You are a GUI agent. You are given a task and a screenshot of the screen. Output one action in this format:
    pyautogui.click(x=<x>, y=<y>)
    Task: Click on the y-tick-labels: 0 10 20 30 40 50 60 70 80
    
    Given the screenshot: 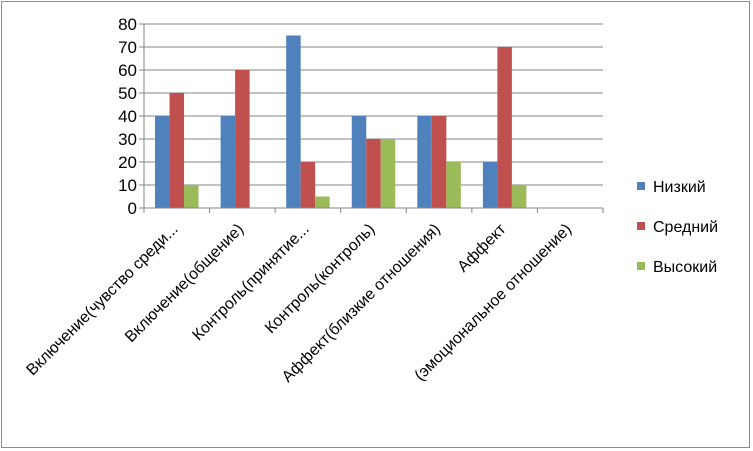 What is the action you would take?
    pyautogui.click(x=127, y=116)
    